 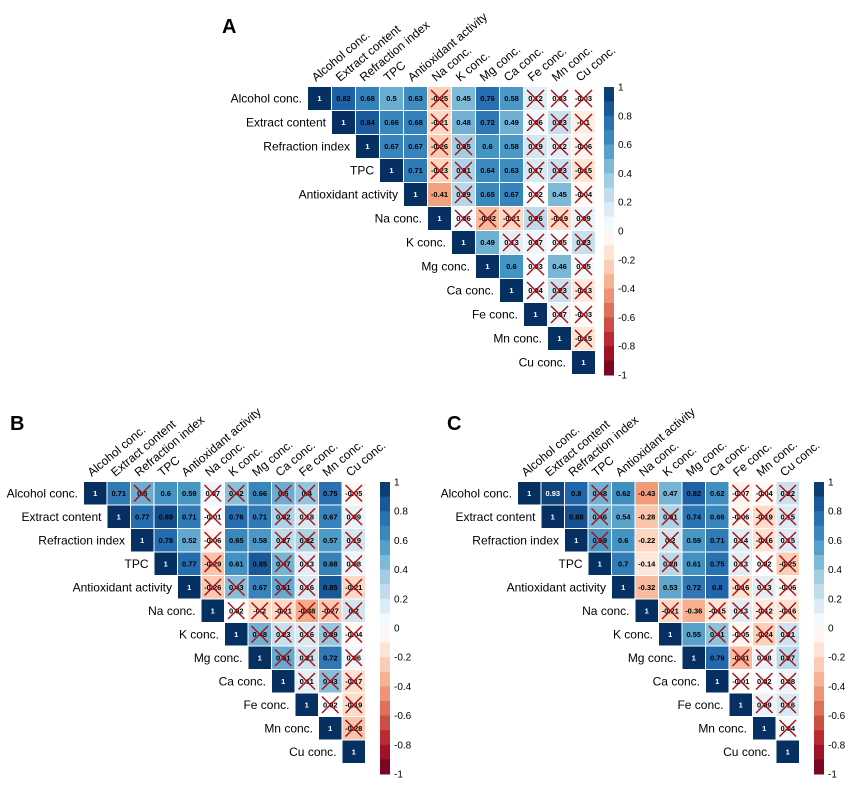 What do you see at coordinates (487, 242) in the screenshot?
I see `cell-value: 0.49` at bounding box center [487, 242].